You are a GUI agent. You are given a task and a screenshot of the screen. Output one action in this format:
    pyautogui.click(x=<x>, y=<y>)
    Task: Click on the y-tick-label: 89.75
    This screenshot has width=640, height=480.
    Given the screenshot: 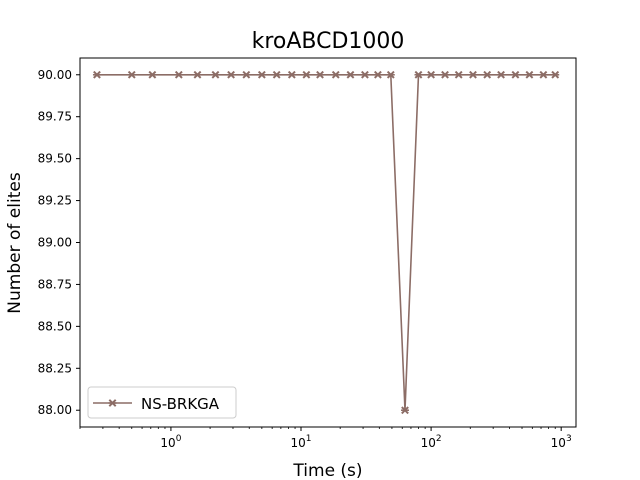 What is the action you would take?
    pyautogui.click(x=55, y=117)
    